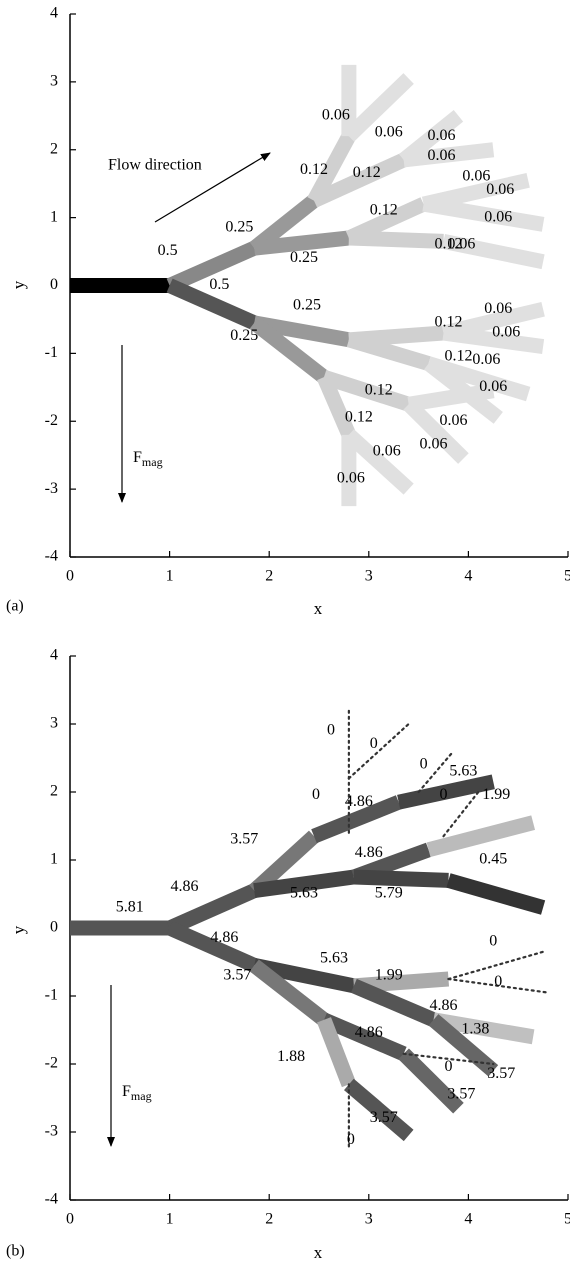 This screenshot has width=570, height=1268. What do you see at coordinates (168, 250) in the screenshot?
I see `branch-value-label: 0.5` at bounding box center [168, 250].